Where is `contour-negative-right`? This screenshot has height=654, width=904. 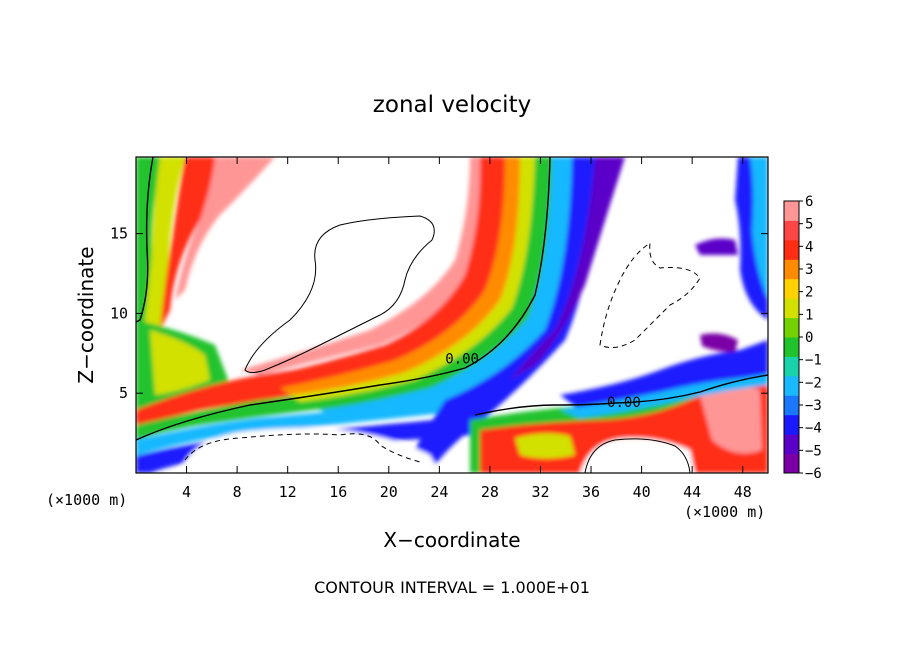
contour-negative-right is located at coordinates (650, 295).